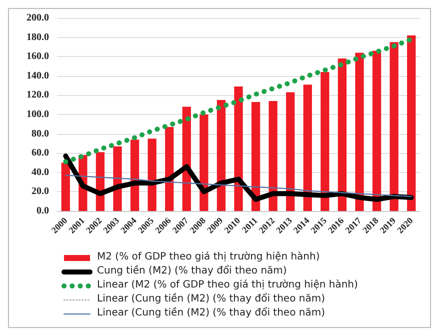 The width and height of the screenshot is (439, 336). Describe the element at coordinates (42, 211) in the screenshot. I see `y-tick-label: 0.0` at that location.